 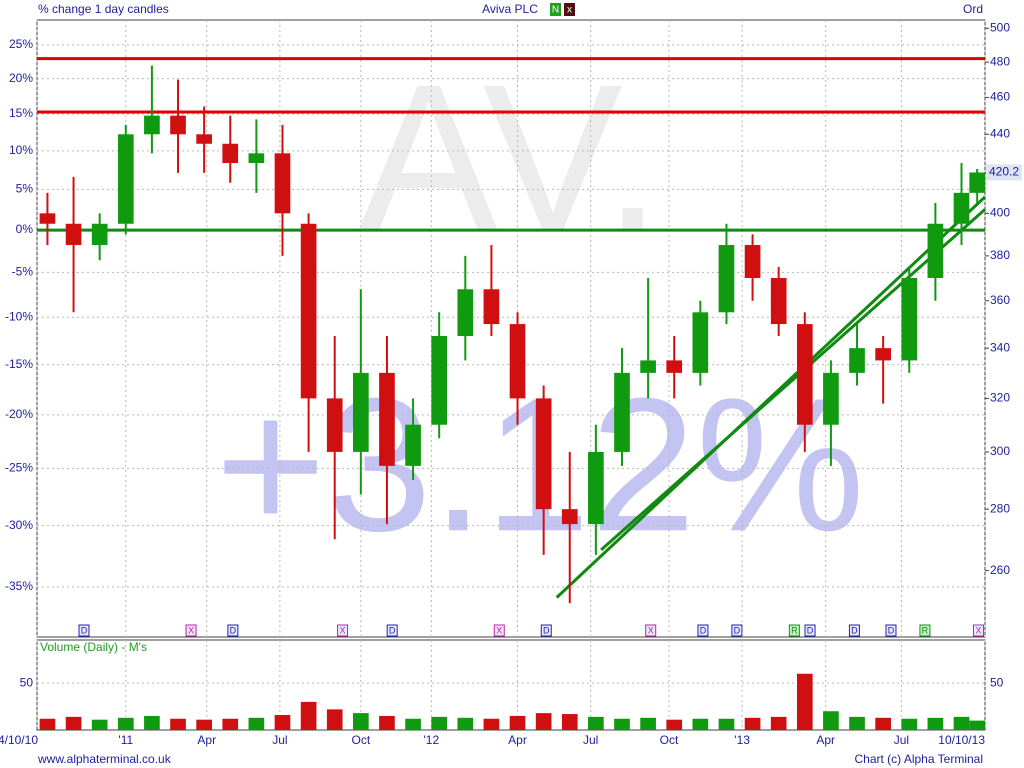 I want to click on toggle-n-label: N, so click(x=555, y=10).